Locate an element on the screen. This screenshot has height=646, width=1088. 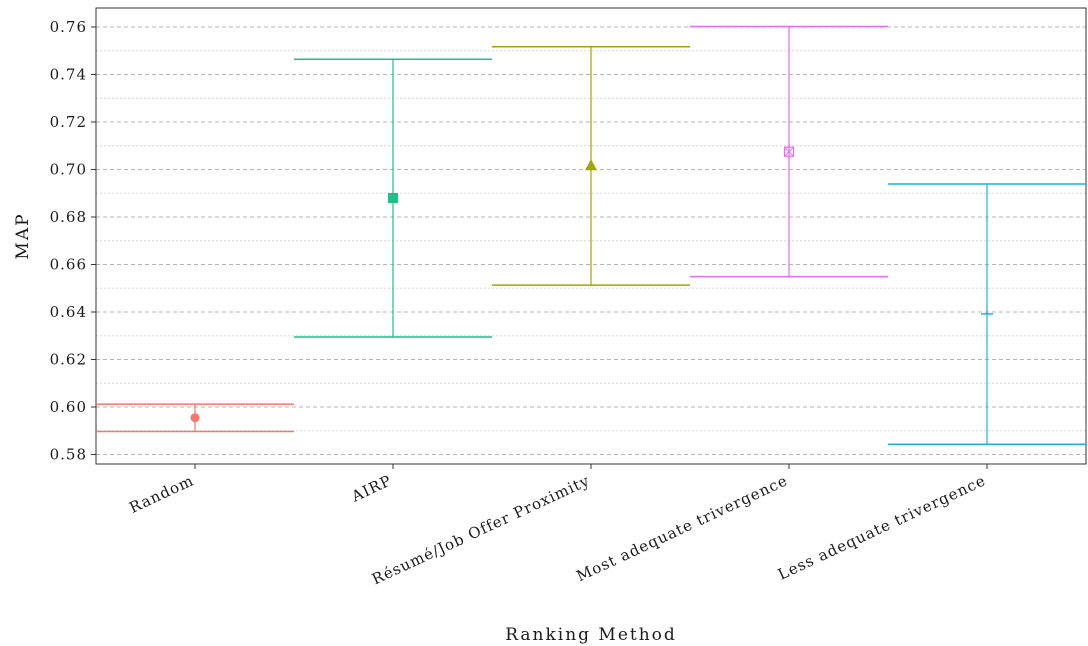
y-tick-label: 0.68 is located at coordinates (68, 217).